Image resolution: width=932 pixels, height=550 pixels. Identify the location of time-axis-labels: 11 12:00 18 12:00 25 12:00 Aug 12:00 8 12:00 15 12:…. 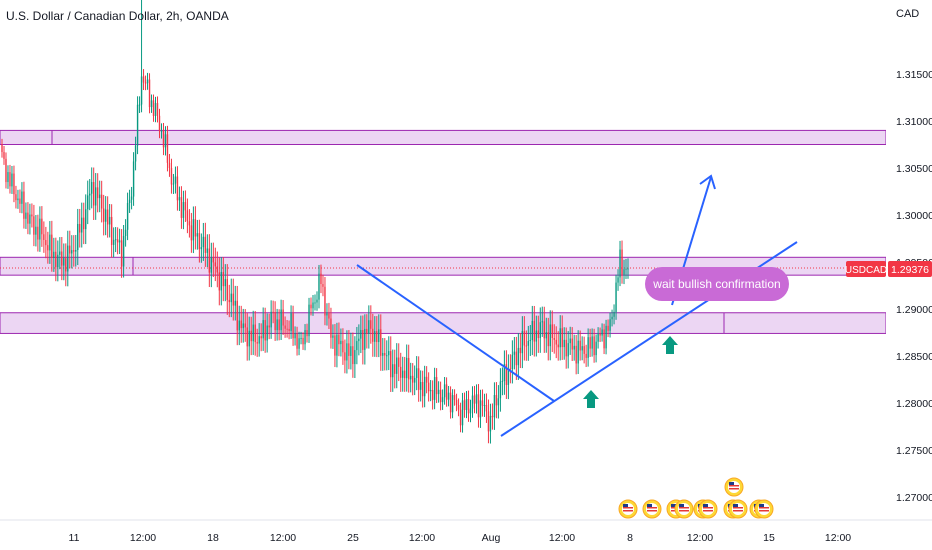
(460, 538).